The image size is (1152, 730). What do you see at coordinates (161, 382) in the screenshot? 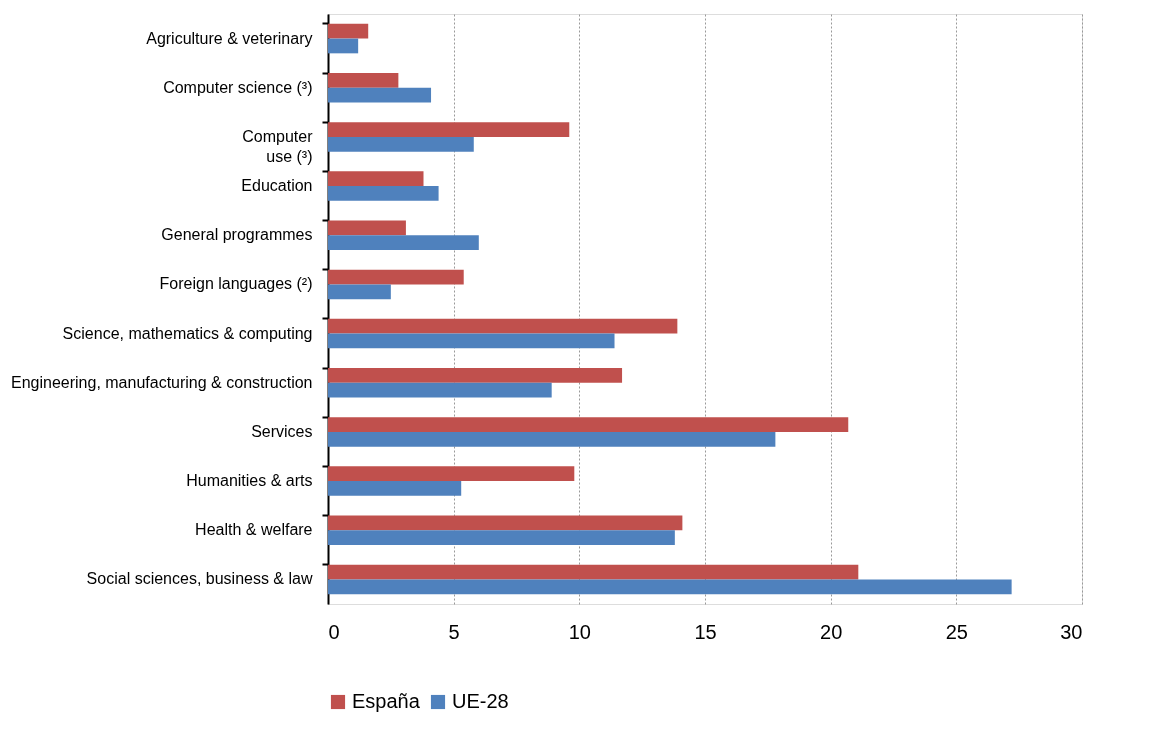
I see `y-tick-label: Engineering, manufacturing & construction` at bounding box center [161, 382].